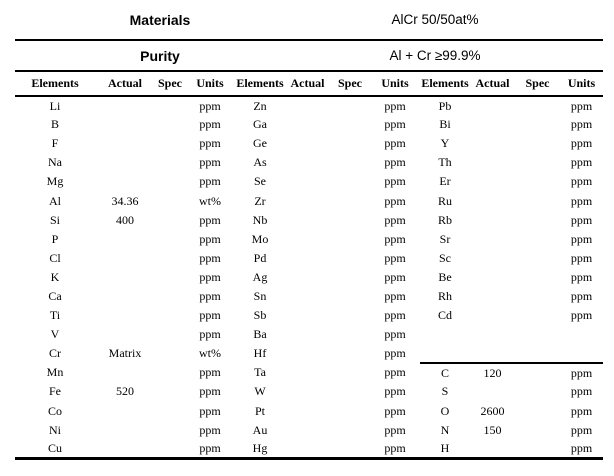  What do you see at coordinates (210, 200) in the screenshot?
I see `units-cell: wt%` at bounding box center [210, 200].